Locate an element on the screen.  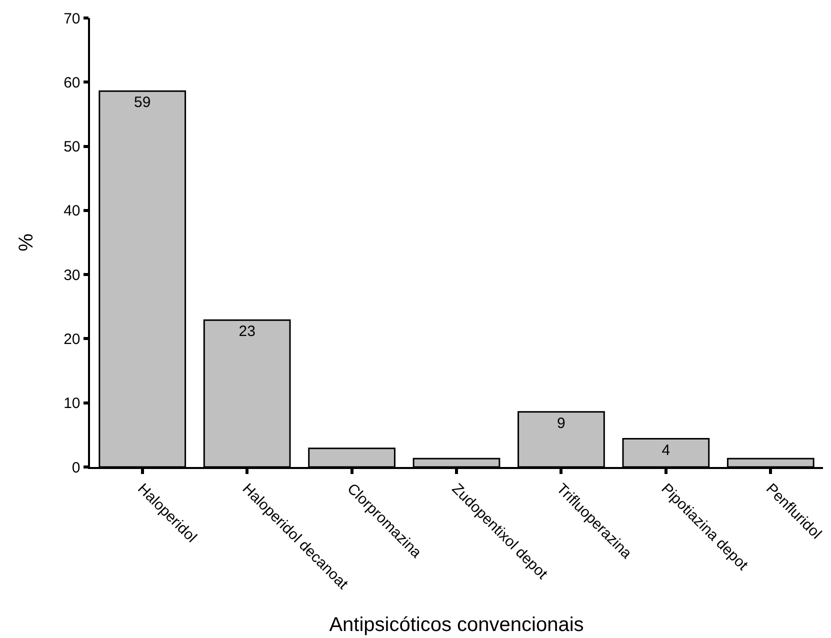
data-label: 59 is located at coordinates (142, 103).